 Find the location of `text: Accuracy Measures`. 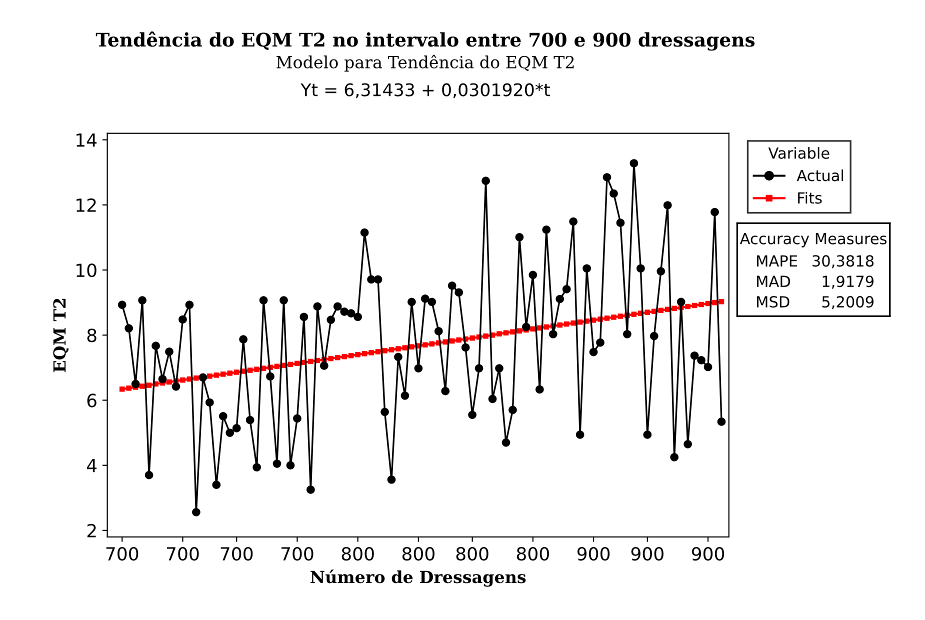

text: Accuracy Measures is located at coordinates (813, 240).